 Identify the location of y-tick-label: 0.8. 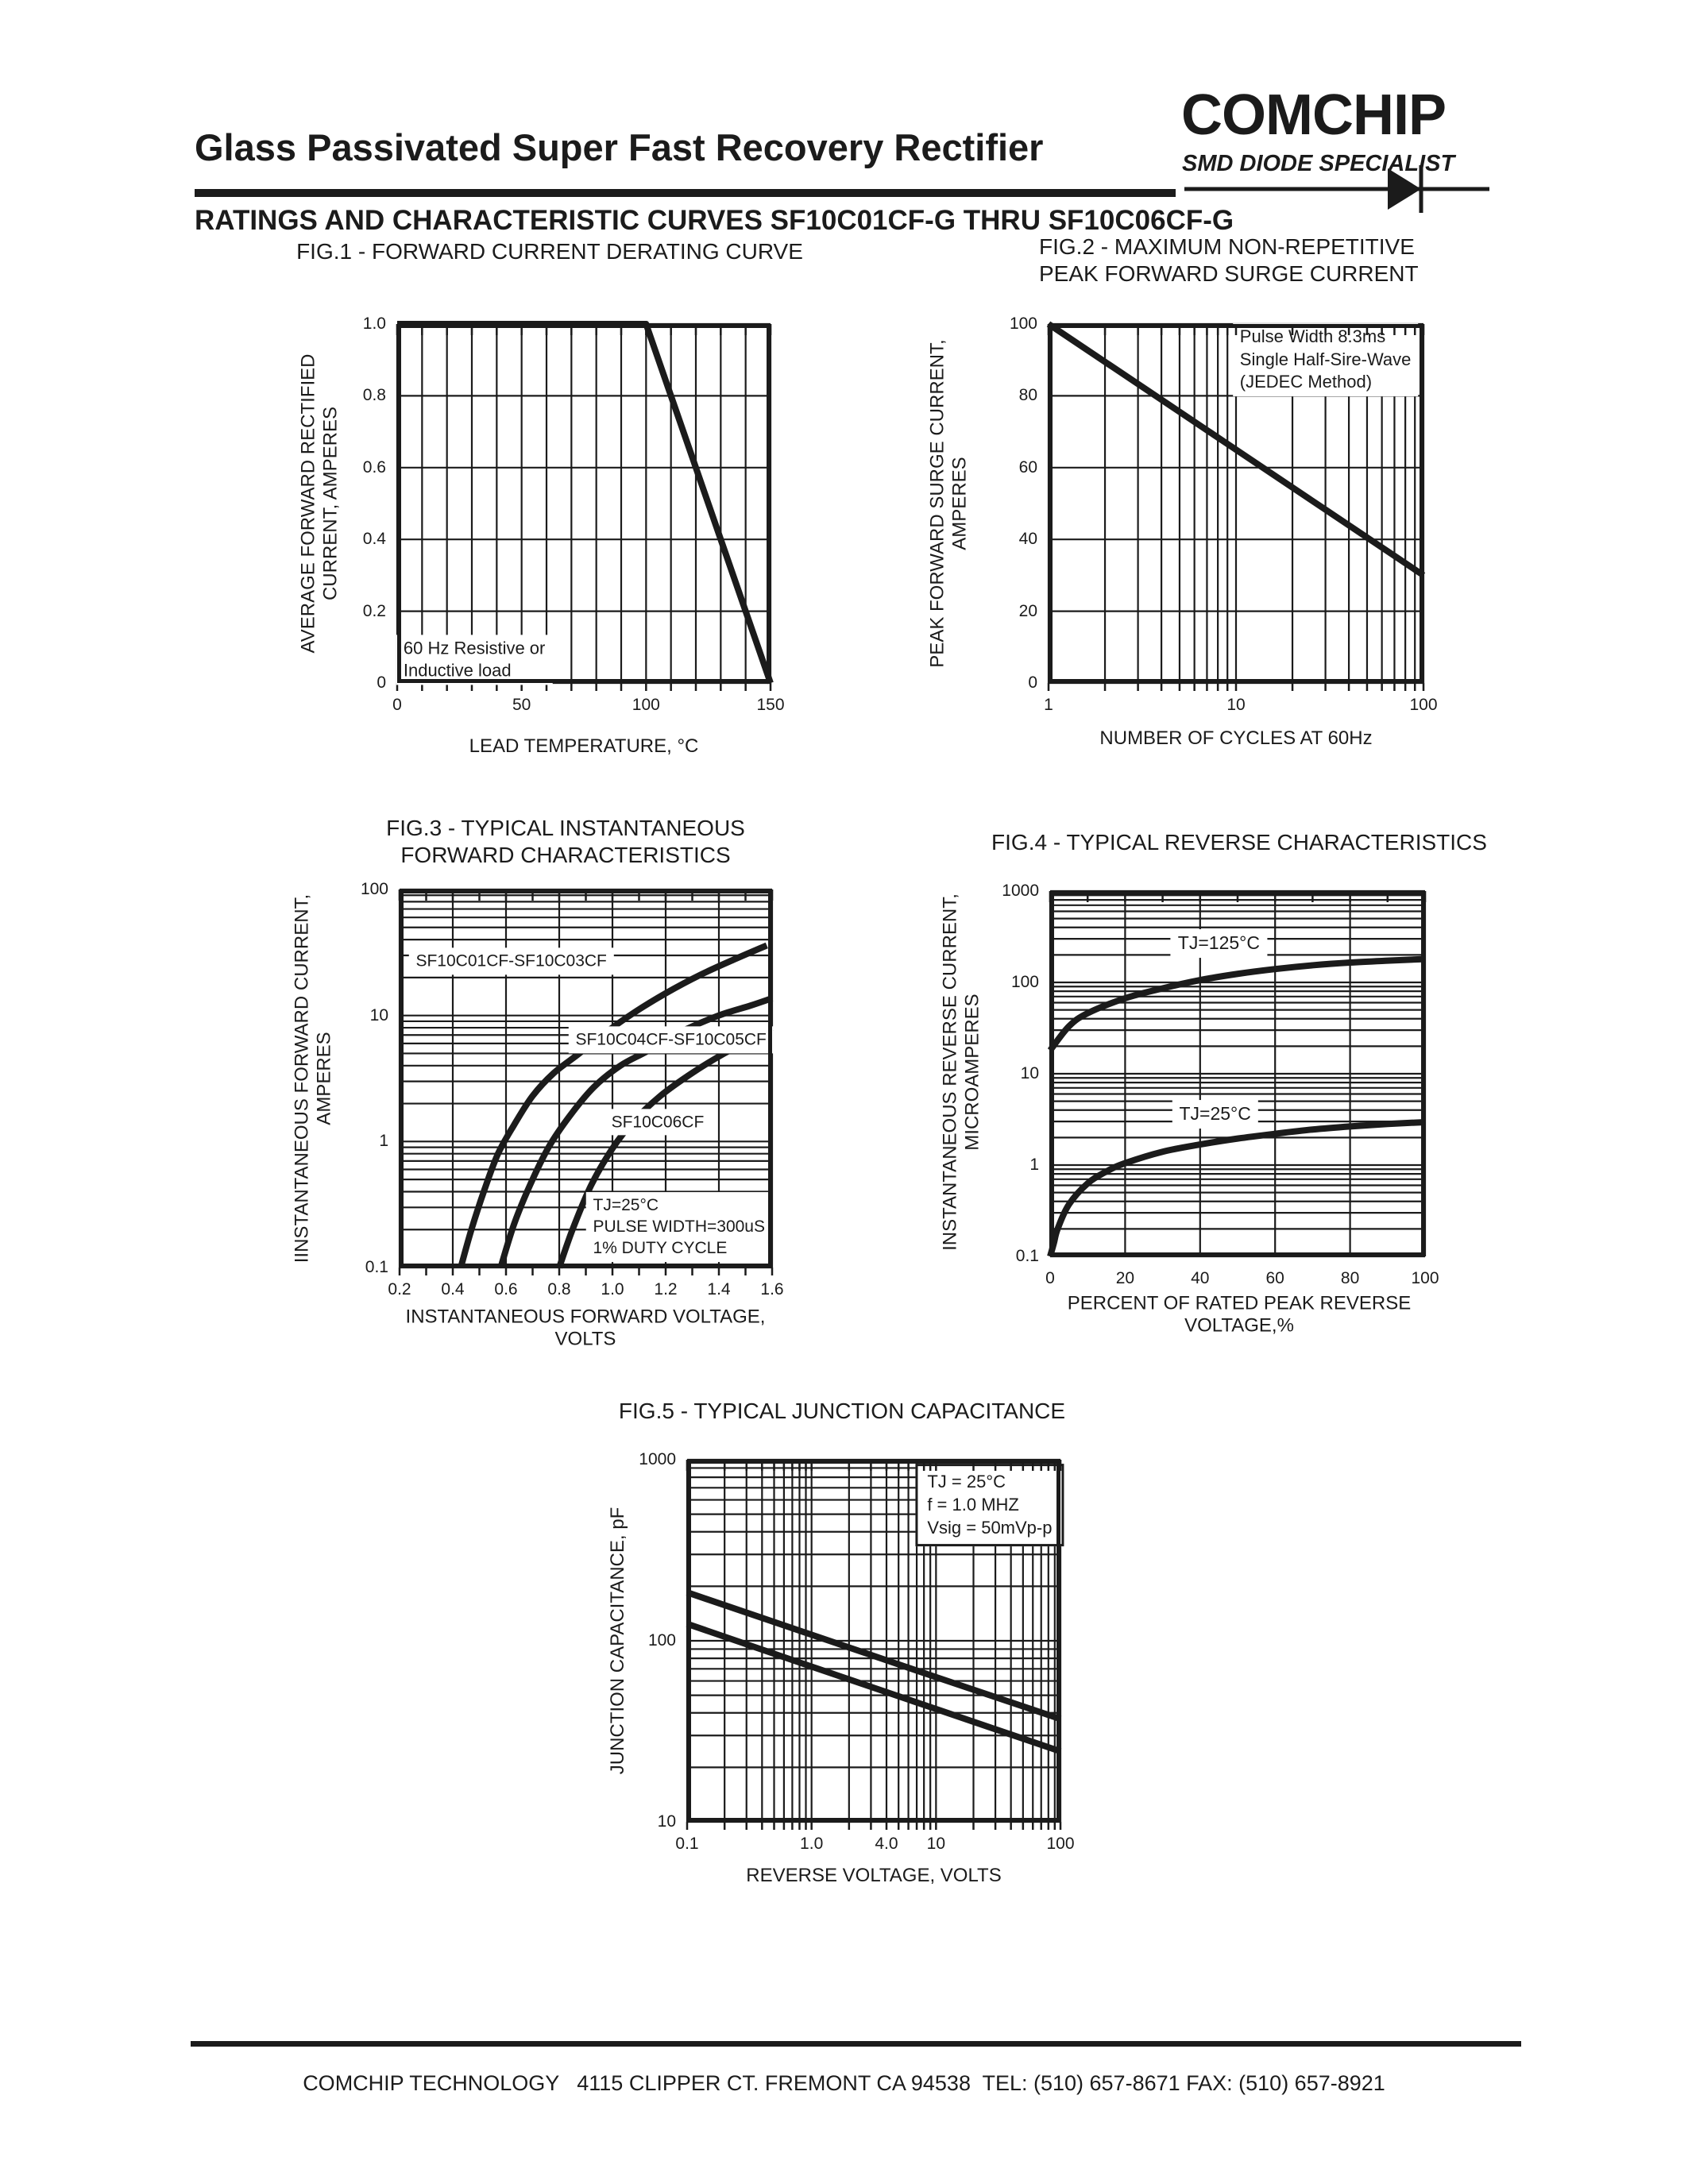
(374, 395).